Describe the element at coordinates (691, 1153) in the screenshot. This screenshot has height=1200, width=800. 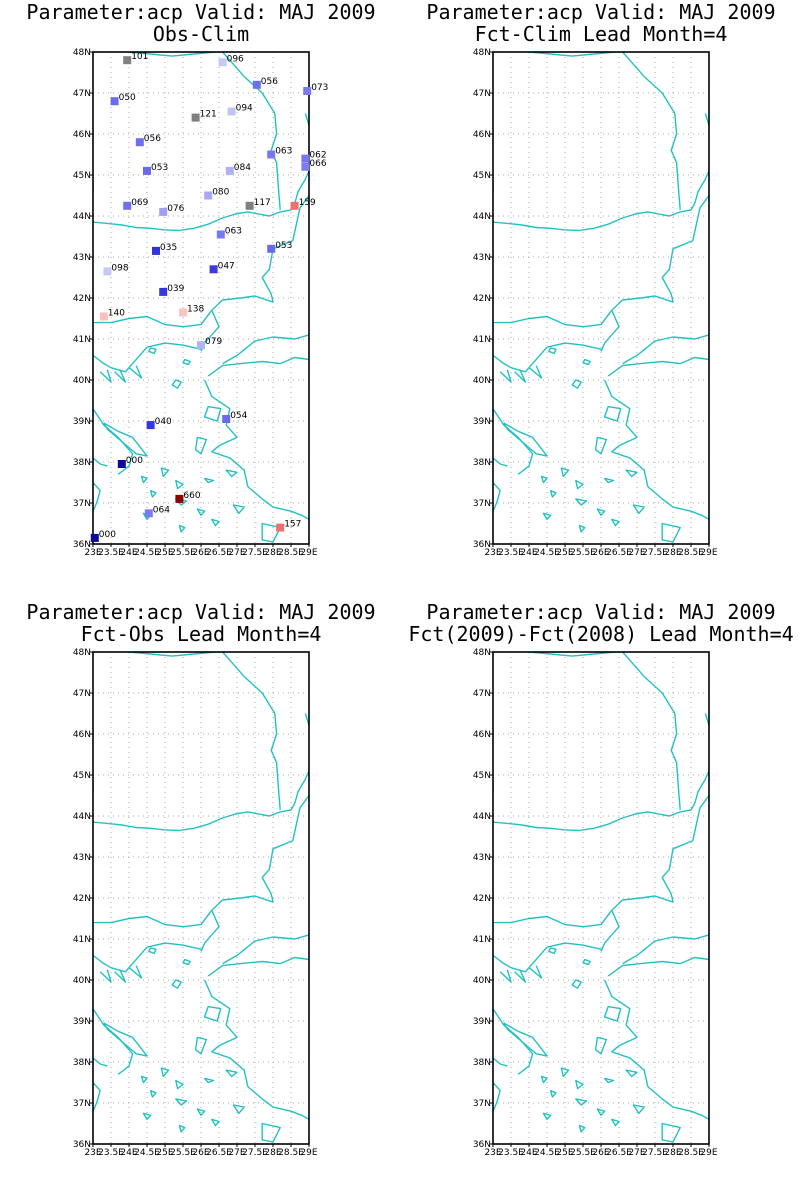
I see `lon-tick-label: 28.5E` at that location.